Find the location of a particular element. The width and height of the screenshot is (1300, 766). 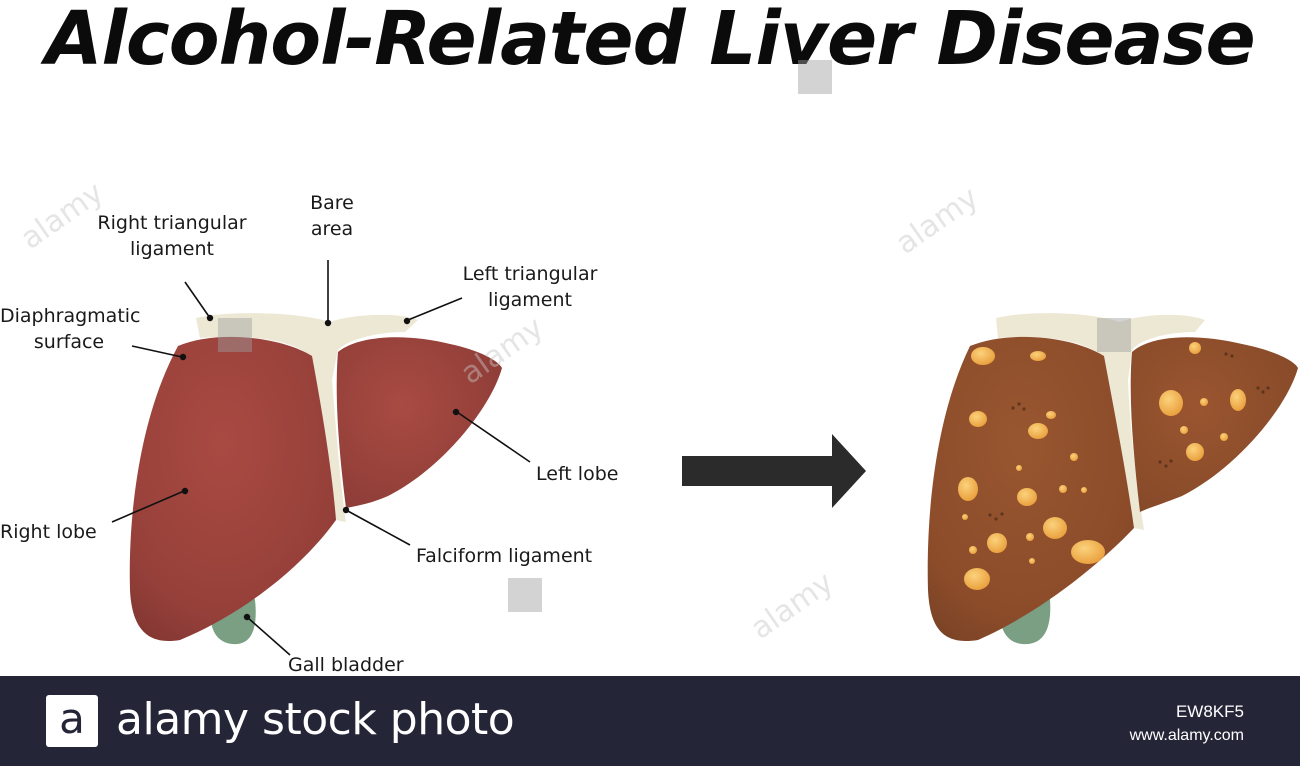

site-url: www.alamy.com is located at coordinates (1186, 735).